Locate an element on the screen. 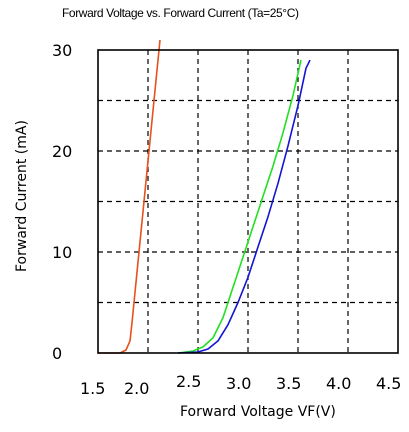  y-tick-label: 0 is located at coordinates (57, 353).